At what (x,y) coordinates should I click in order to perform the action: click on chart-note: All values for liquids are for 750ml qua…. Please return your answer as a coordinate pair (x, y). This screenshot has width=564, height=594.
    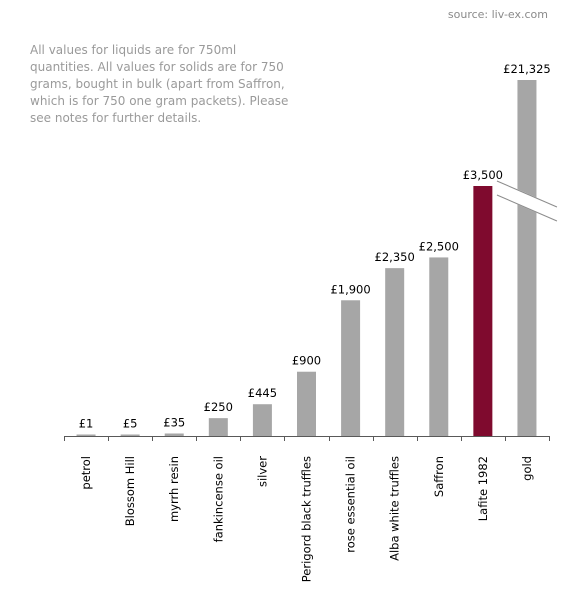
    Looking at the image, I should click on (159, 84).